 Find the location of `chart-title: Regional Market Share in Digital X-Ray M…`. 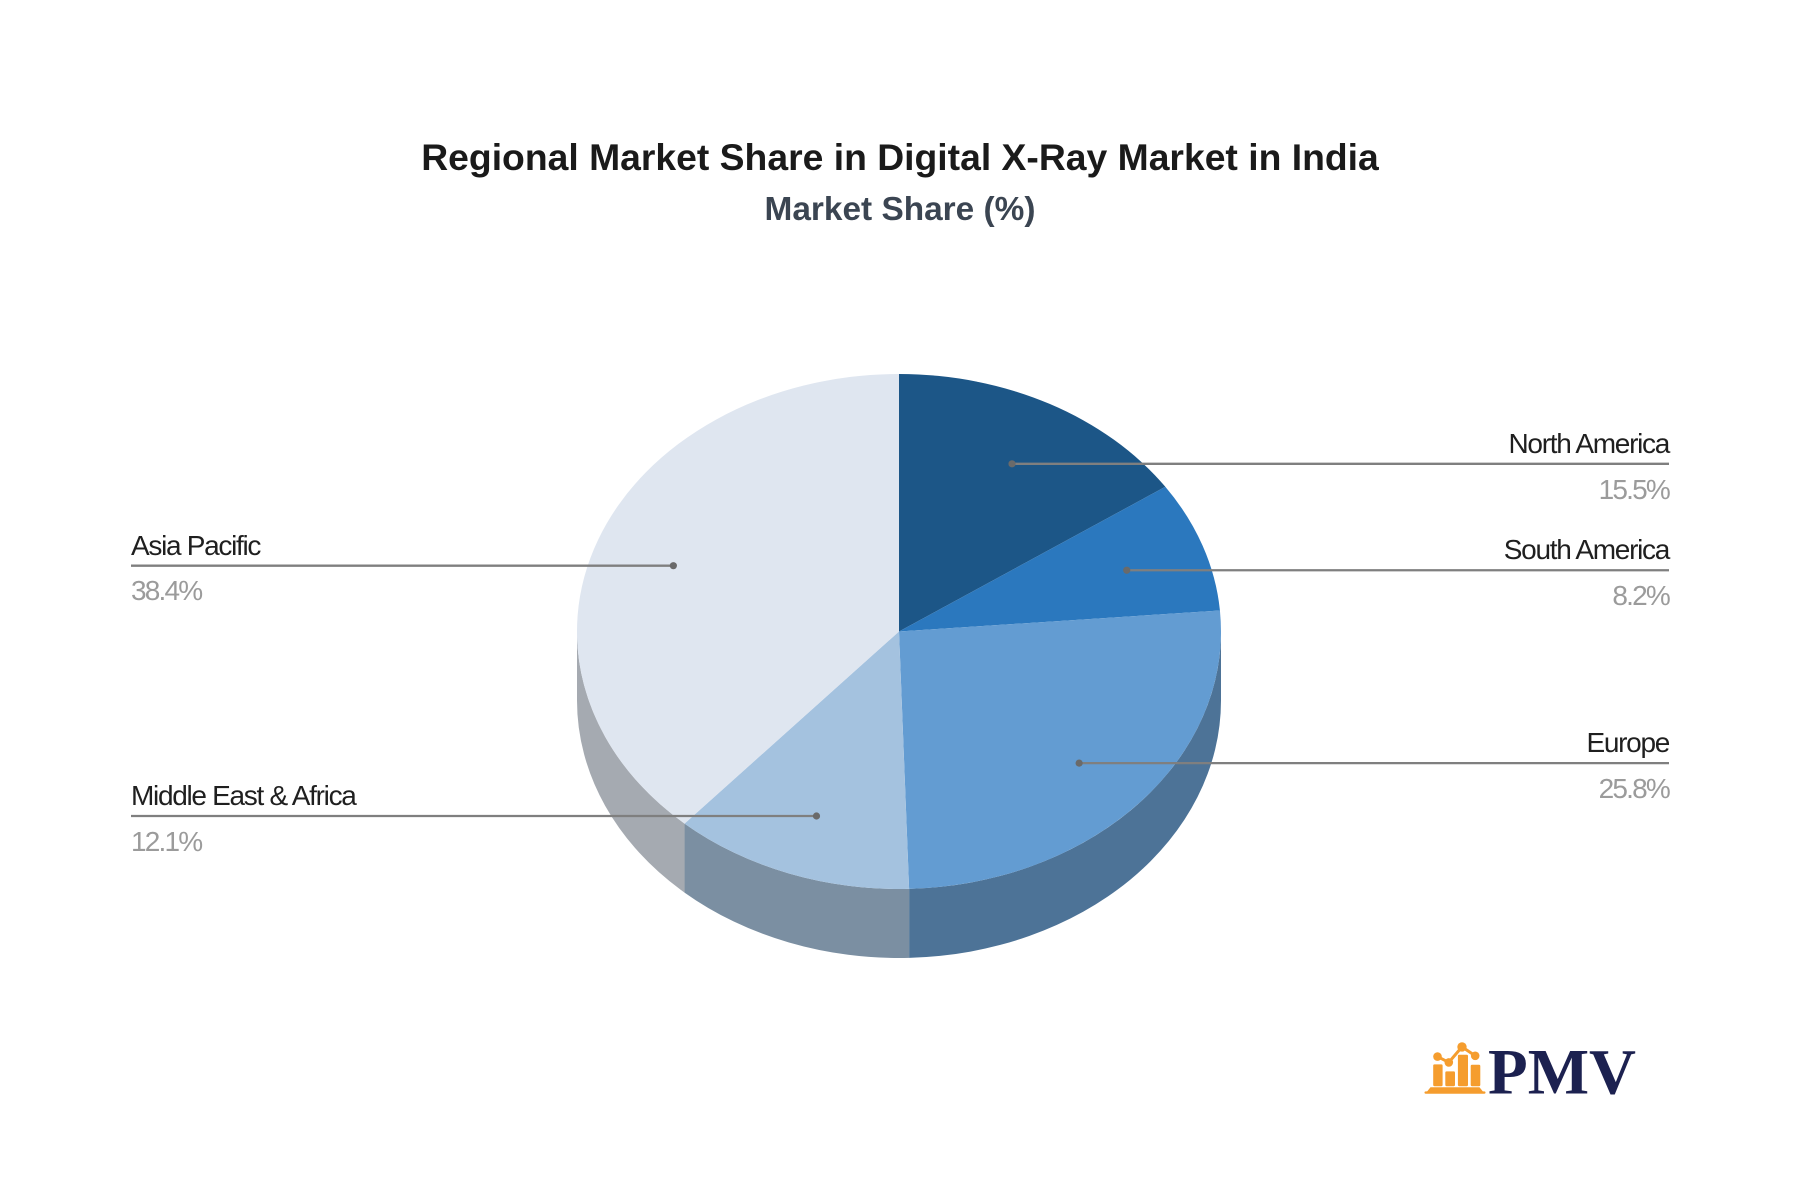

chart-title: Regional Market Share in Digital X-Ray M… is located at coordinates (900, 157).